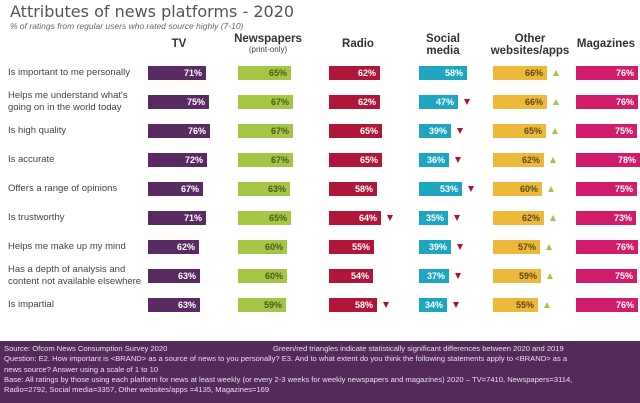 The image size is (640, 403). I want to click on bar-tv: 76%, so click(179, 131).